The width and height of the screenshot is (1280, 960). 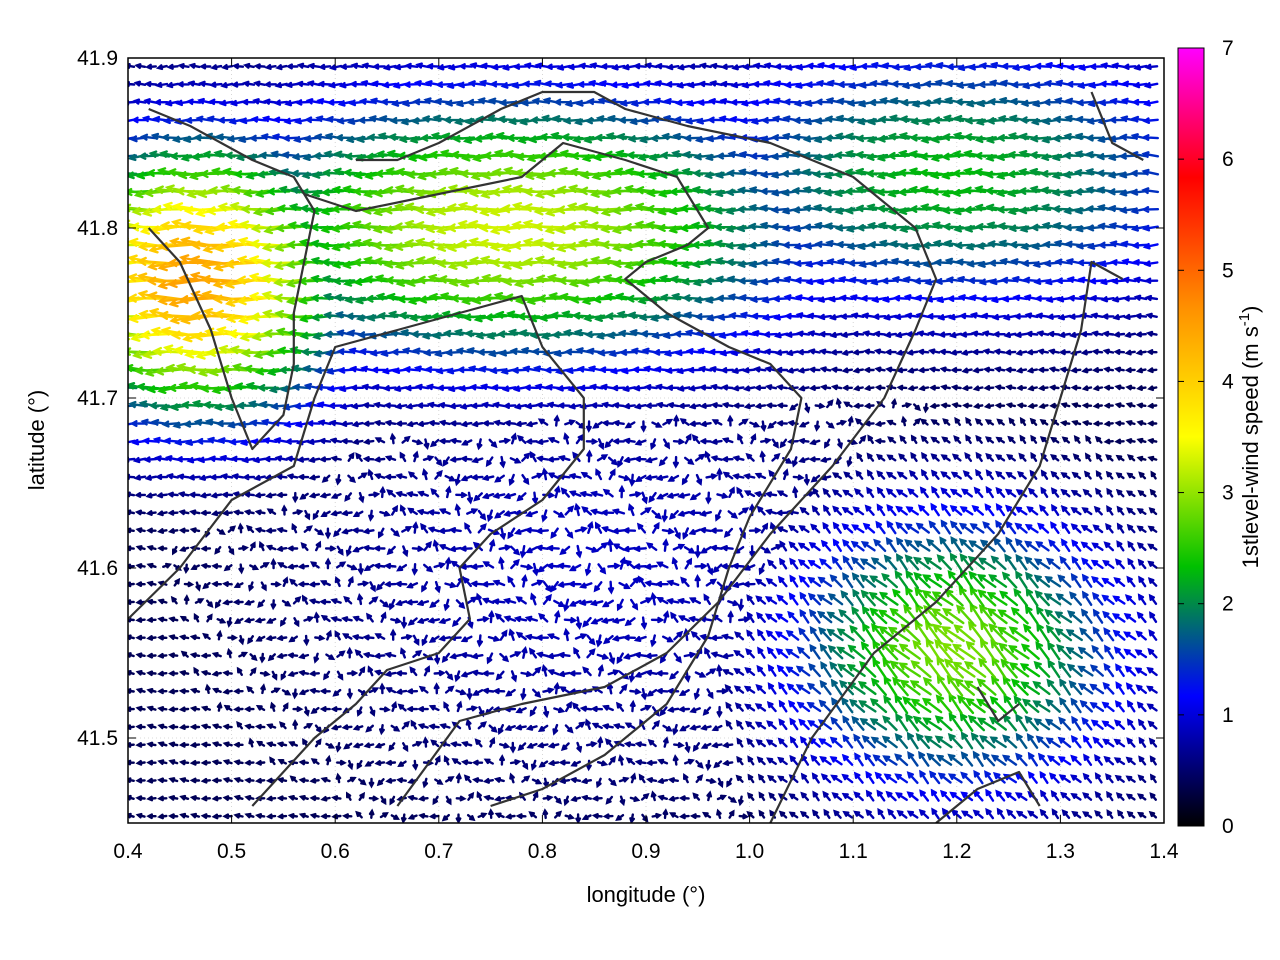 I want to click on x-tick-label: 0.8, so click(x=542, y=851).